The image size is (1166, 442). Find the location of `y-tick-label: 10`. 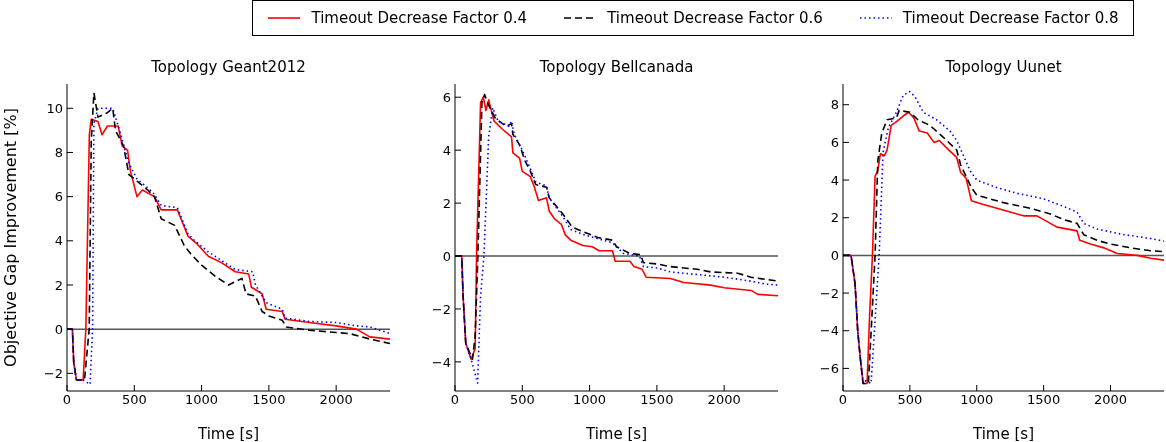

y-tick-label: 10 is located at coordinates (54, 108).